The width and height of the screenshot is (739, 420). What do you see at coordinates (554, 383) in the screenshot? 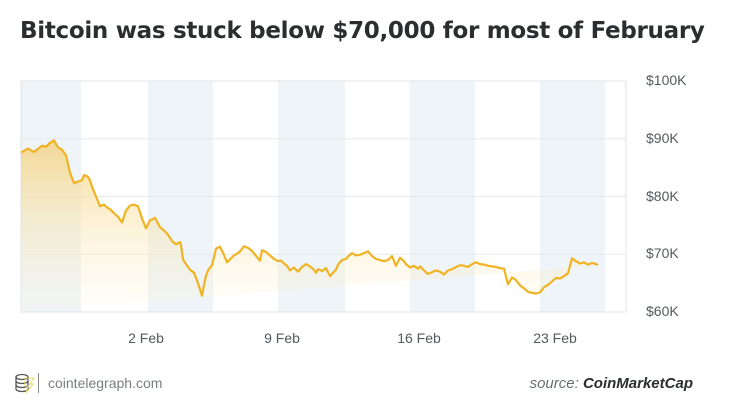
I see `source-prefix: source:` at bounding box center [554, 383].